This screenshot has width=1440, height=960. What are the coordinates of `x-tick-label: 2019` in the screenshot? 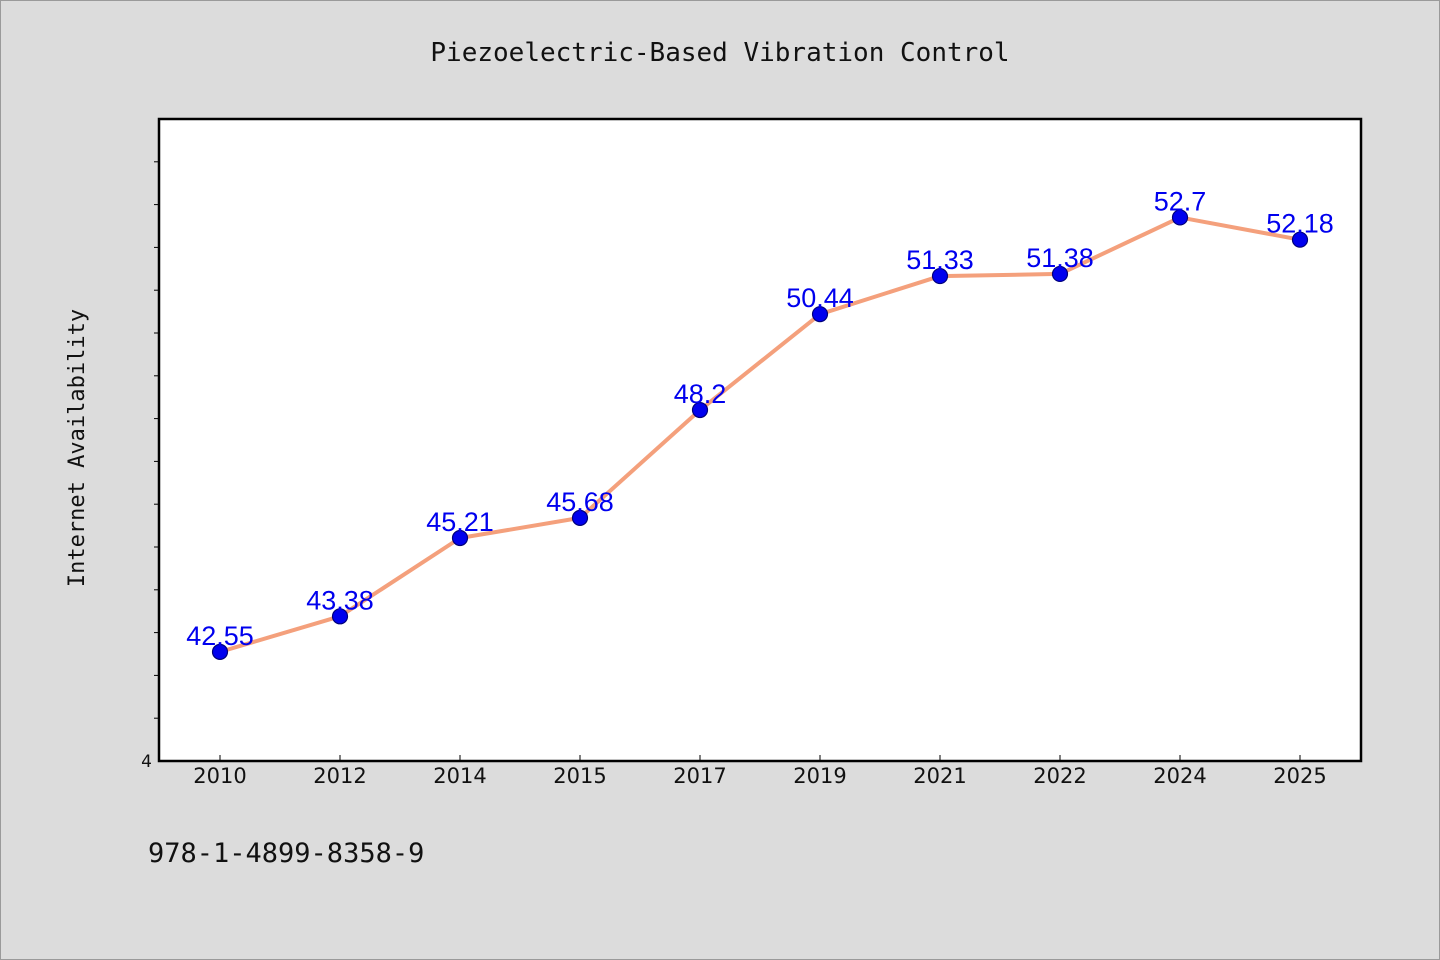 It's located at (819, 776).